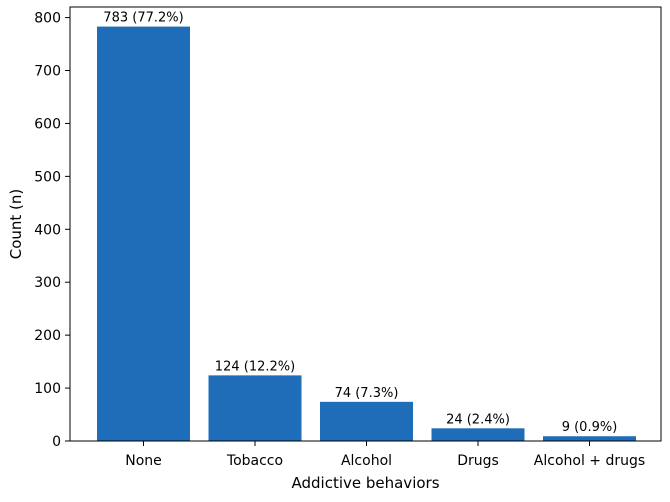 This screenshot has height=502, width=670. Describe the element at coordinates (47, 19) in the screenshot. I see `y-tick-label: 800` at that location.